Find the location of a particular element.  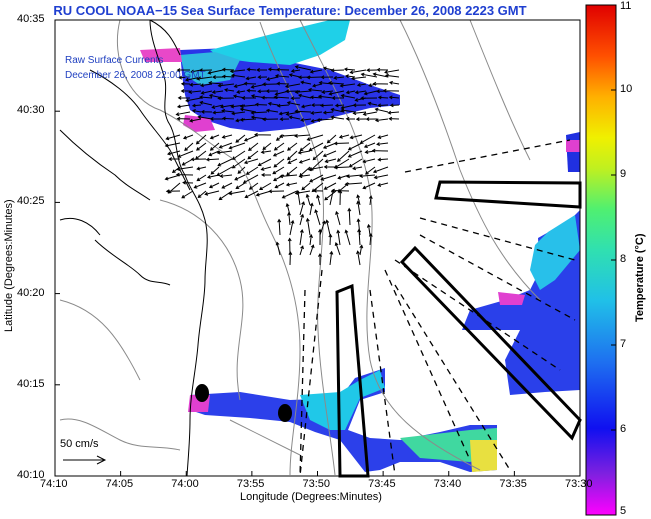

x-tick-label: 73:45 is located at coordinates (382, 484).